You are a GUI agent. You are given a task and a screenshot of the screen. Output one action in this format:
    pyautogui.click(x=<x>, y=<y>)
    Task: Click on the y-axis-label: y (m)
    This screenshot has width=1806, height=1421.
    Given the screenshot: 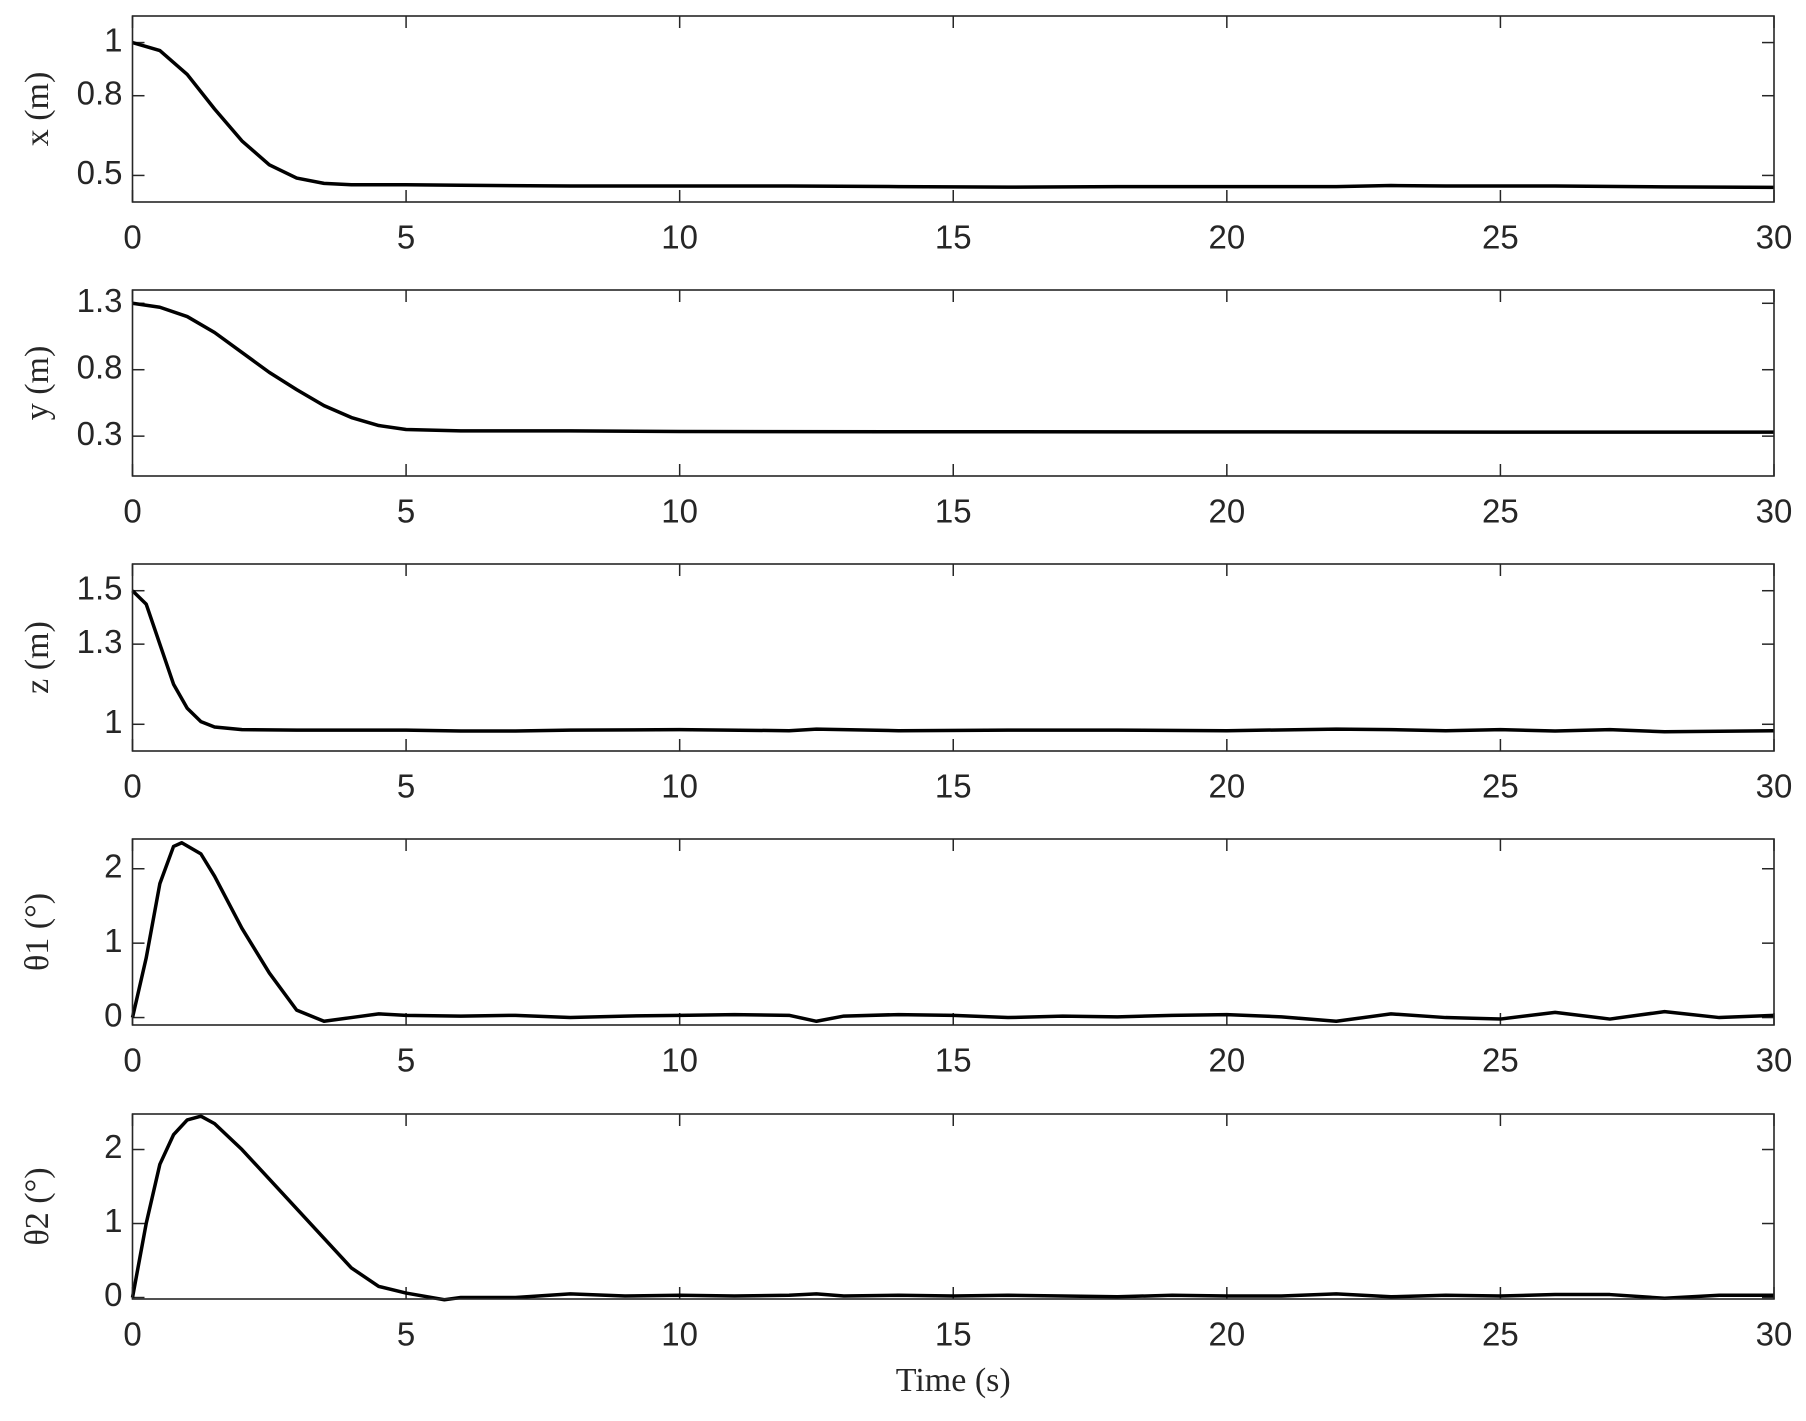 What is the action you would take?
    pyautogui.click(x=37, y=383)
    